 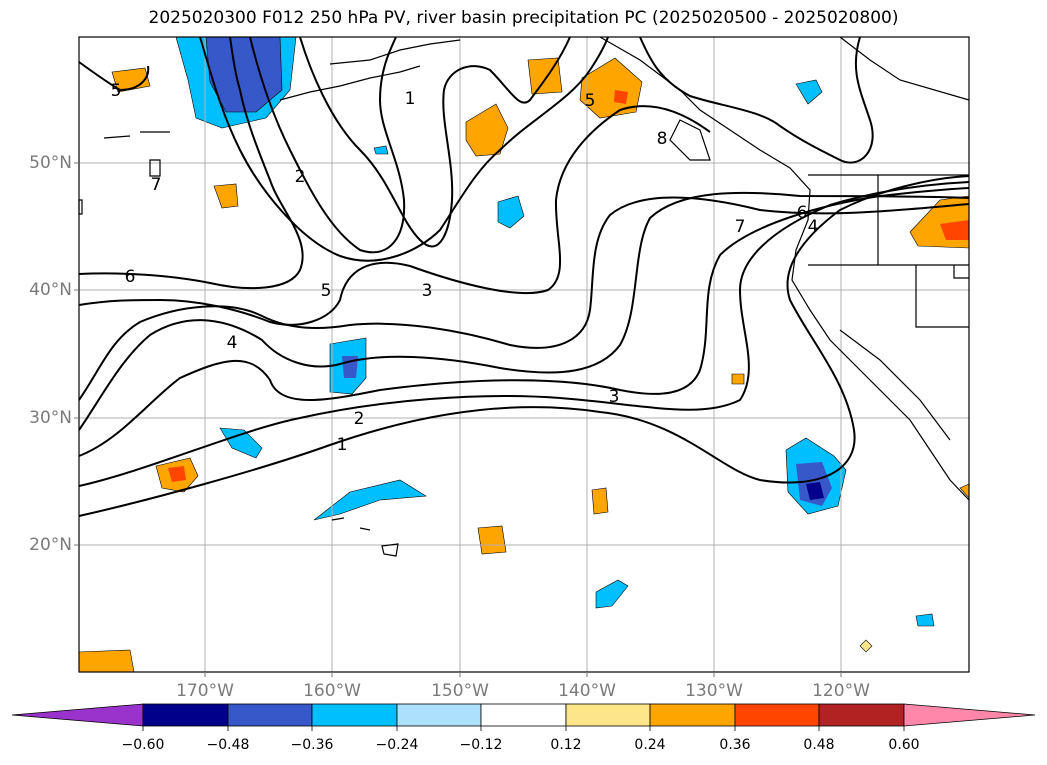 What do you see at coordinates (904, 745) in the screenshot?
I see `colorbar-tick-label: 0.60` at bounding box center [904, 745].